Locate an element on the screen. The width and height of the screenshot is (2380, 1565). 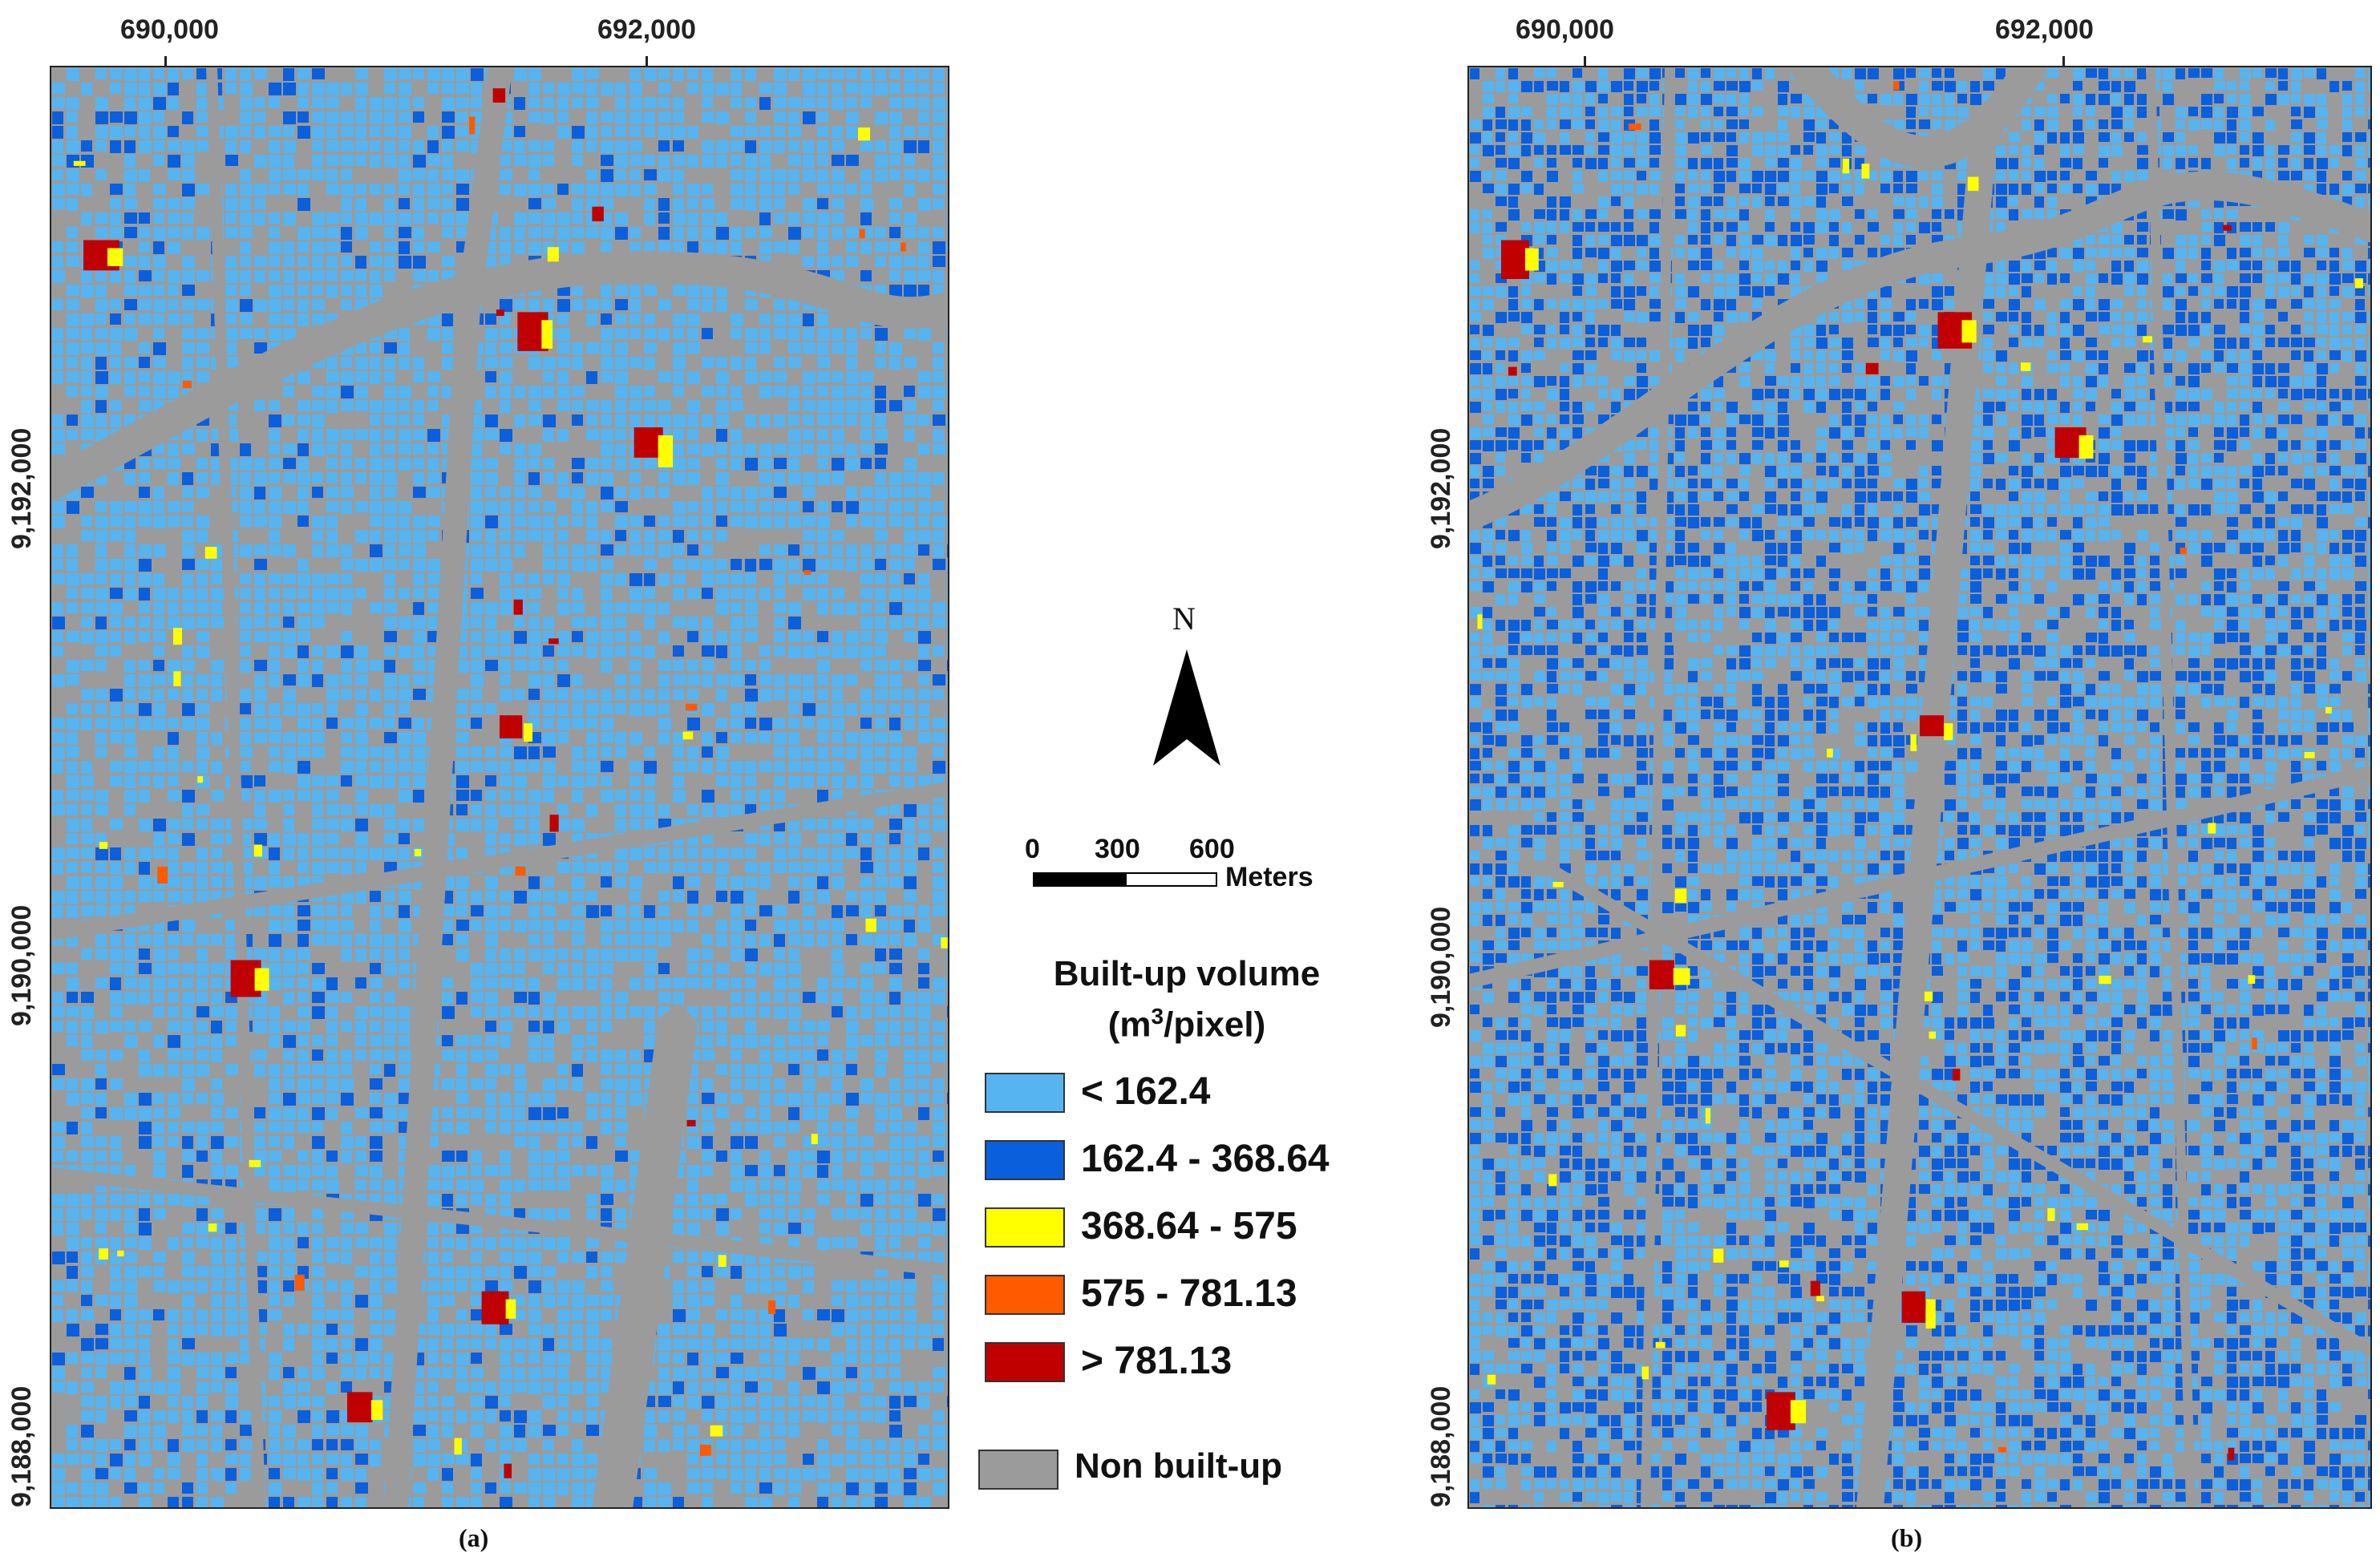
panel-a-x-tick-692000: 692,000 is located at coordinates (646, 29).